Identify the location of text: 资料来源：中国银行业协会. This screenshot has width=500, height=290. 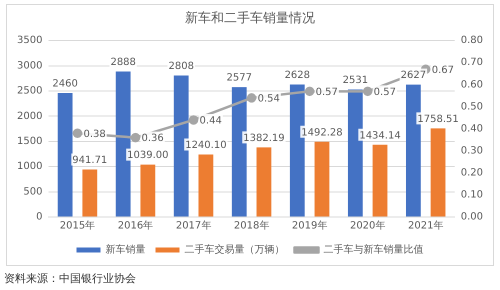
(70, 278).